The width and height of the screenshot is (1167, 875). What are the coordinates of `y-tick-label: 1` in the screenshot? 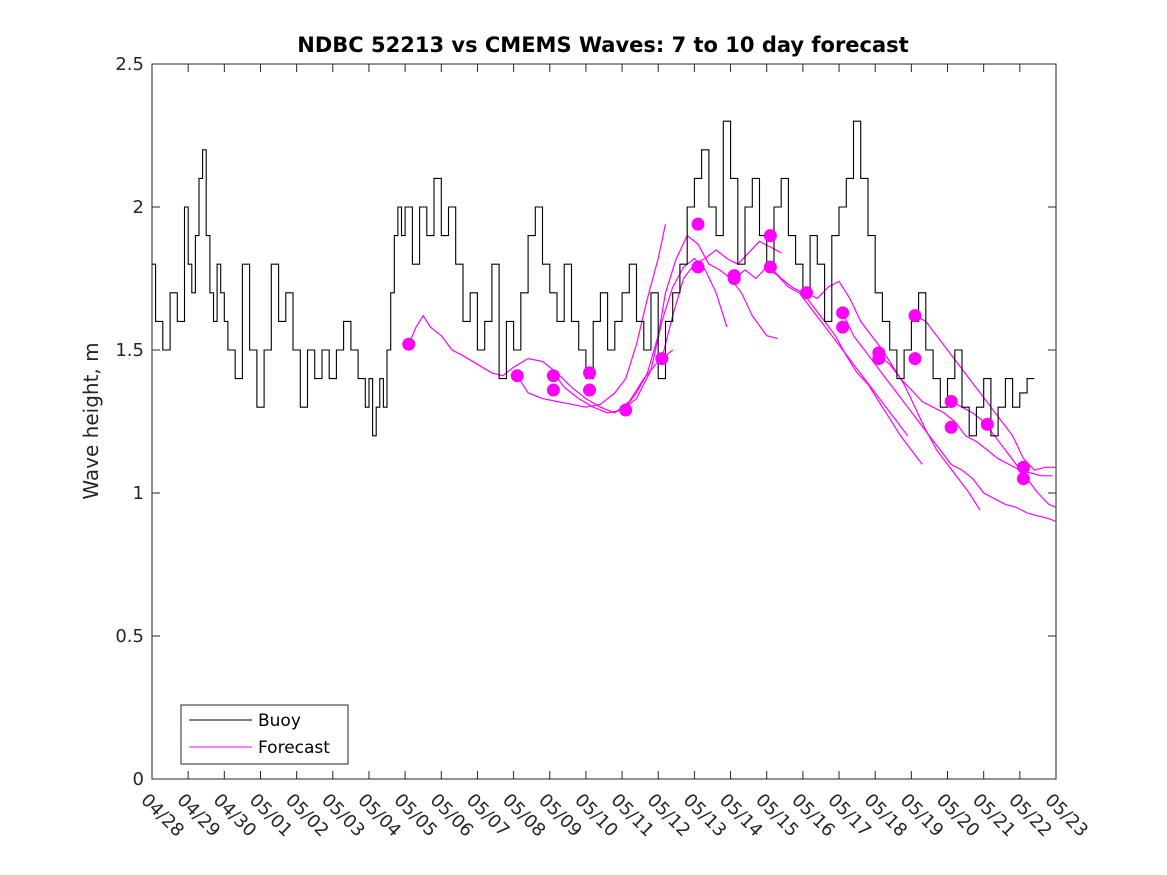 It's located at (138, 493).